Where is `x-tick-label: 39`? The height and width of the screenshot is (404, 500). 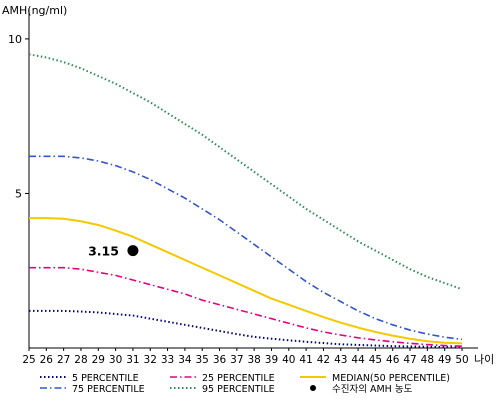 x-tick-label: 39 is located at coordinates (271, 360).